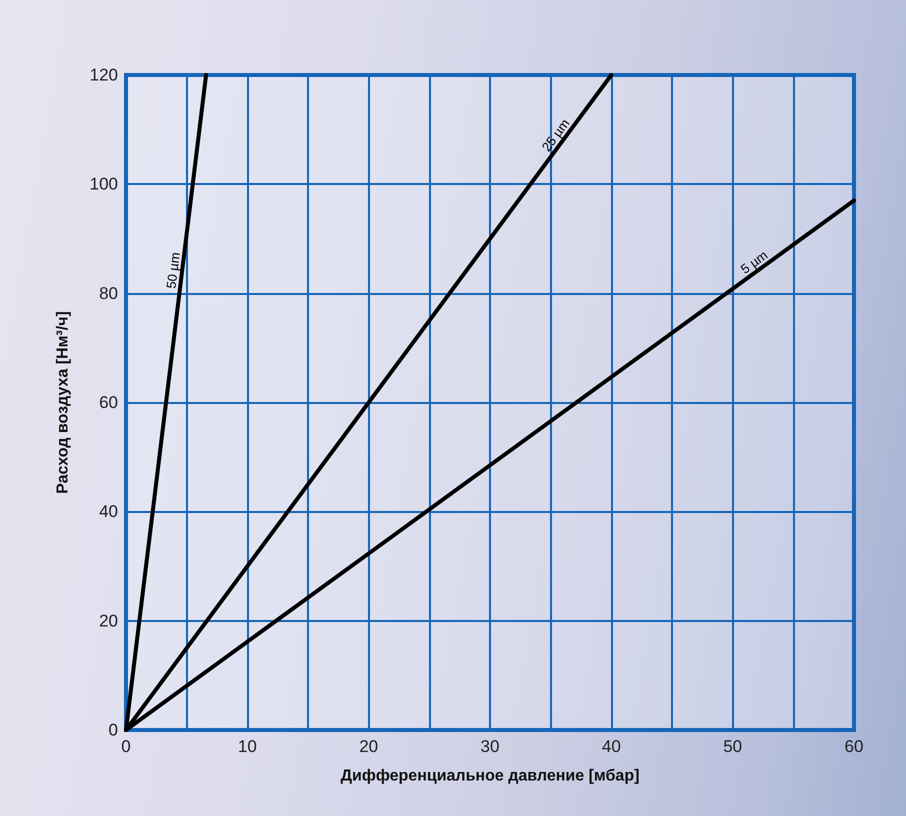 The image size is (906, 816). I want to click on x-tick-label: 40, so click(611, 746).